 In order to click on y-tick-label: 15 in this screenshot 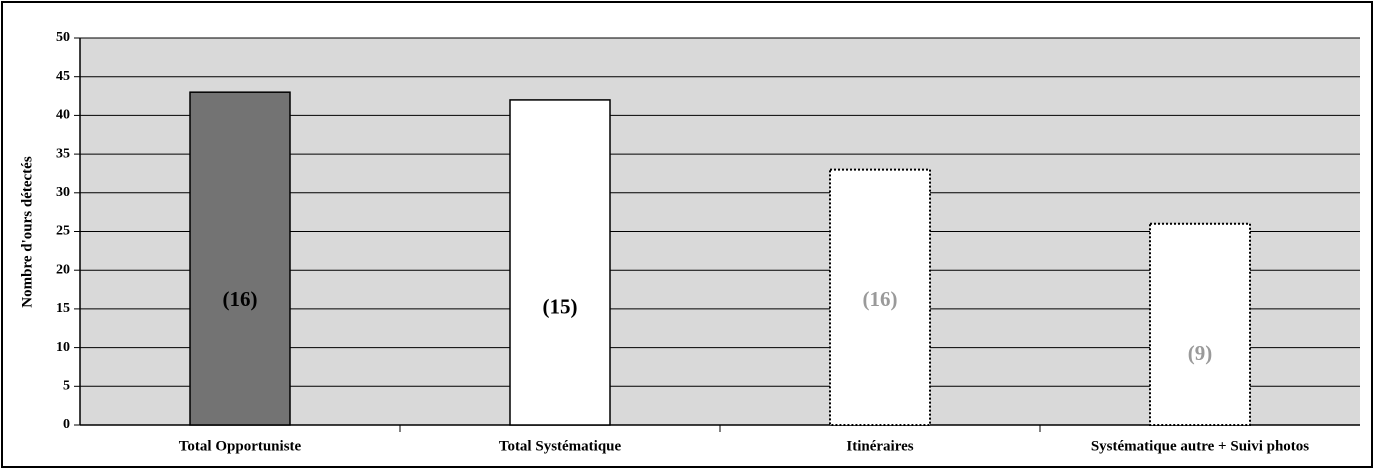, I will do `click(63, 308)`.